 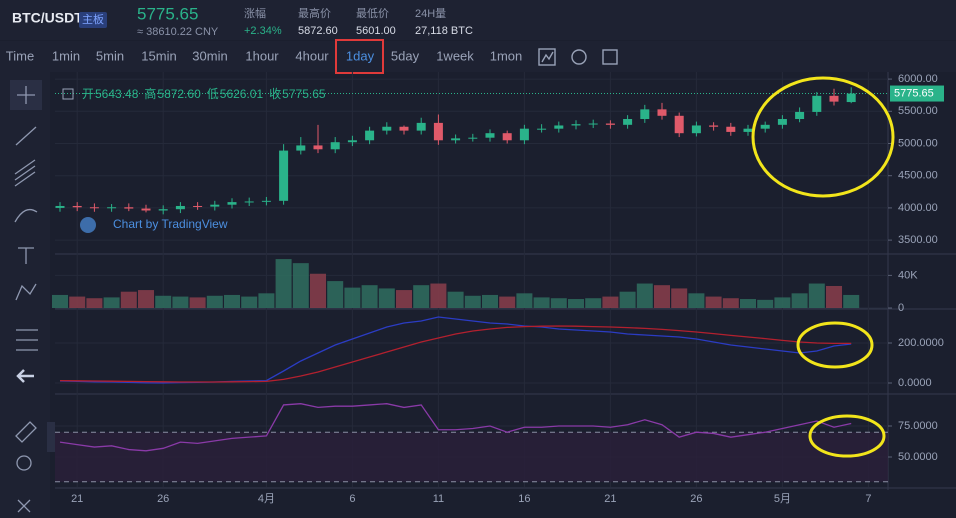 I want to click on interval-button: 1min, so click(x=66, y=55).